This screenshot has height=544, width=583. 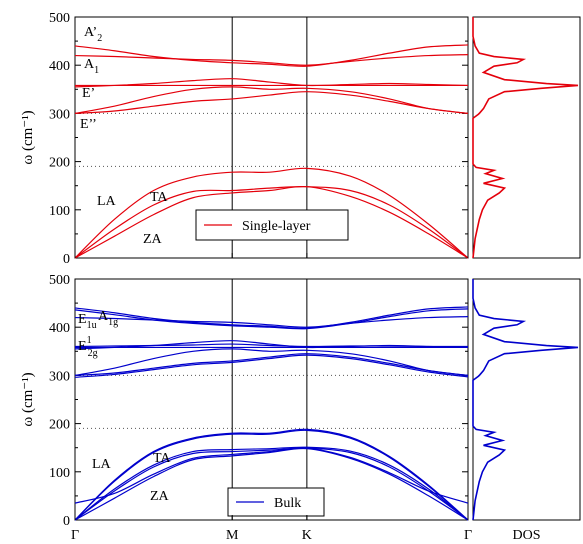 What do you see at coordinates (232, 535) in the screenshot?
I see `x-tick-label: M` at bounding box center [232, 535].